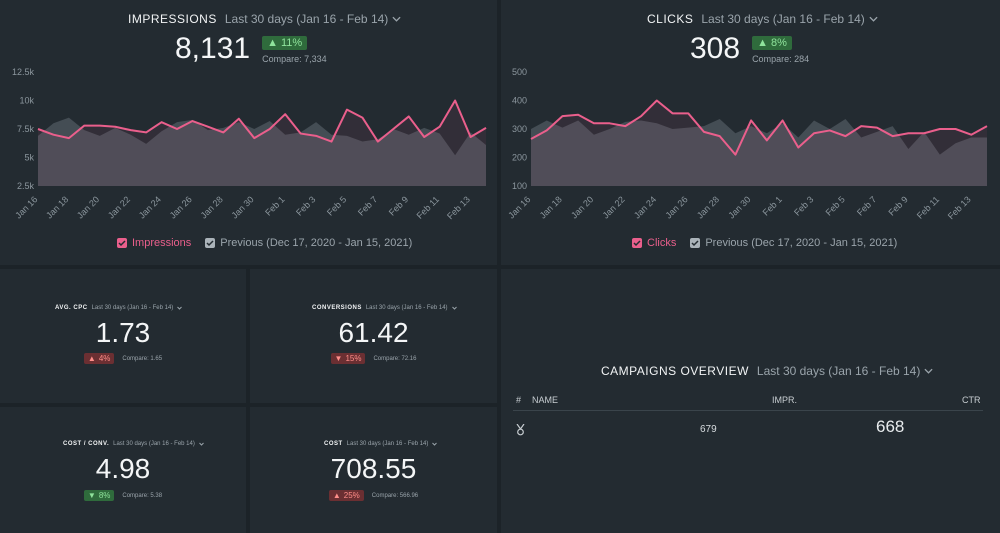 The image size is (1000, 533). I want to click on col-impr: IMPR., so click(785, 400).